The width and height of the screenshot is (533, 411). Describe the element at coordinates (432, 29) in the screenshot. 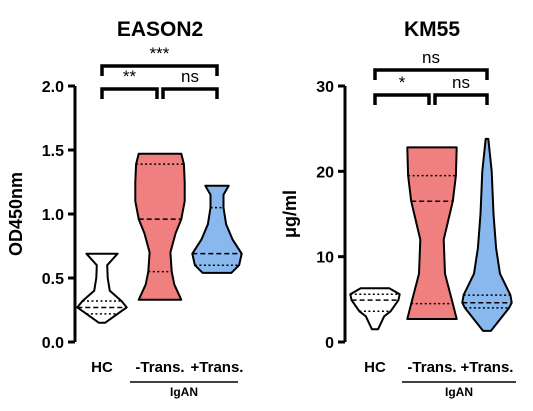

I see `chart-title: KM55` at that location.